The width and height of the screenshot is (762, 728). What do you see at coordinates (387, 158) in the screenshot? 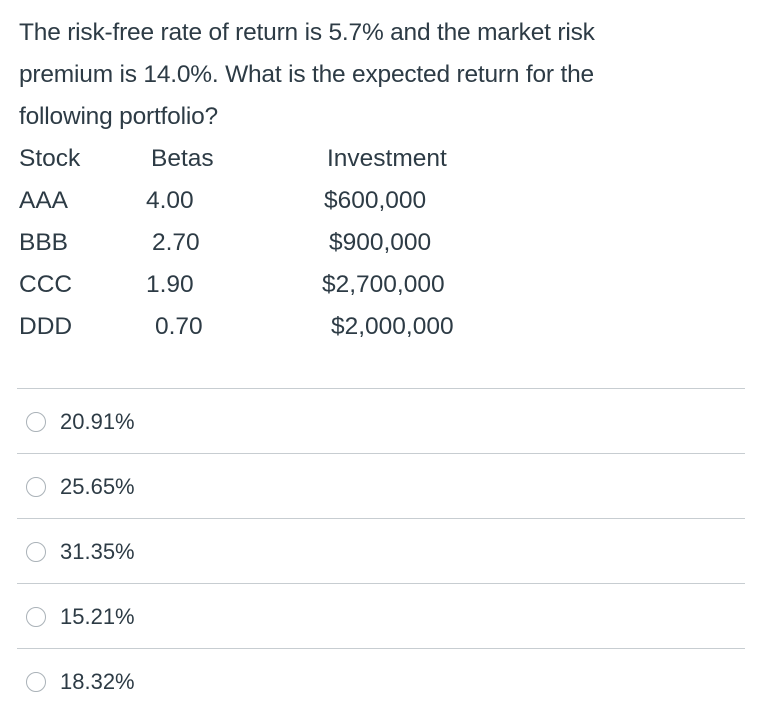
I see `header-investment: Investment` at bounding box center [387, 158].